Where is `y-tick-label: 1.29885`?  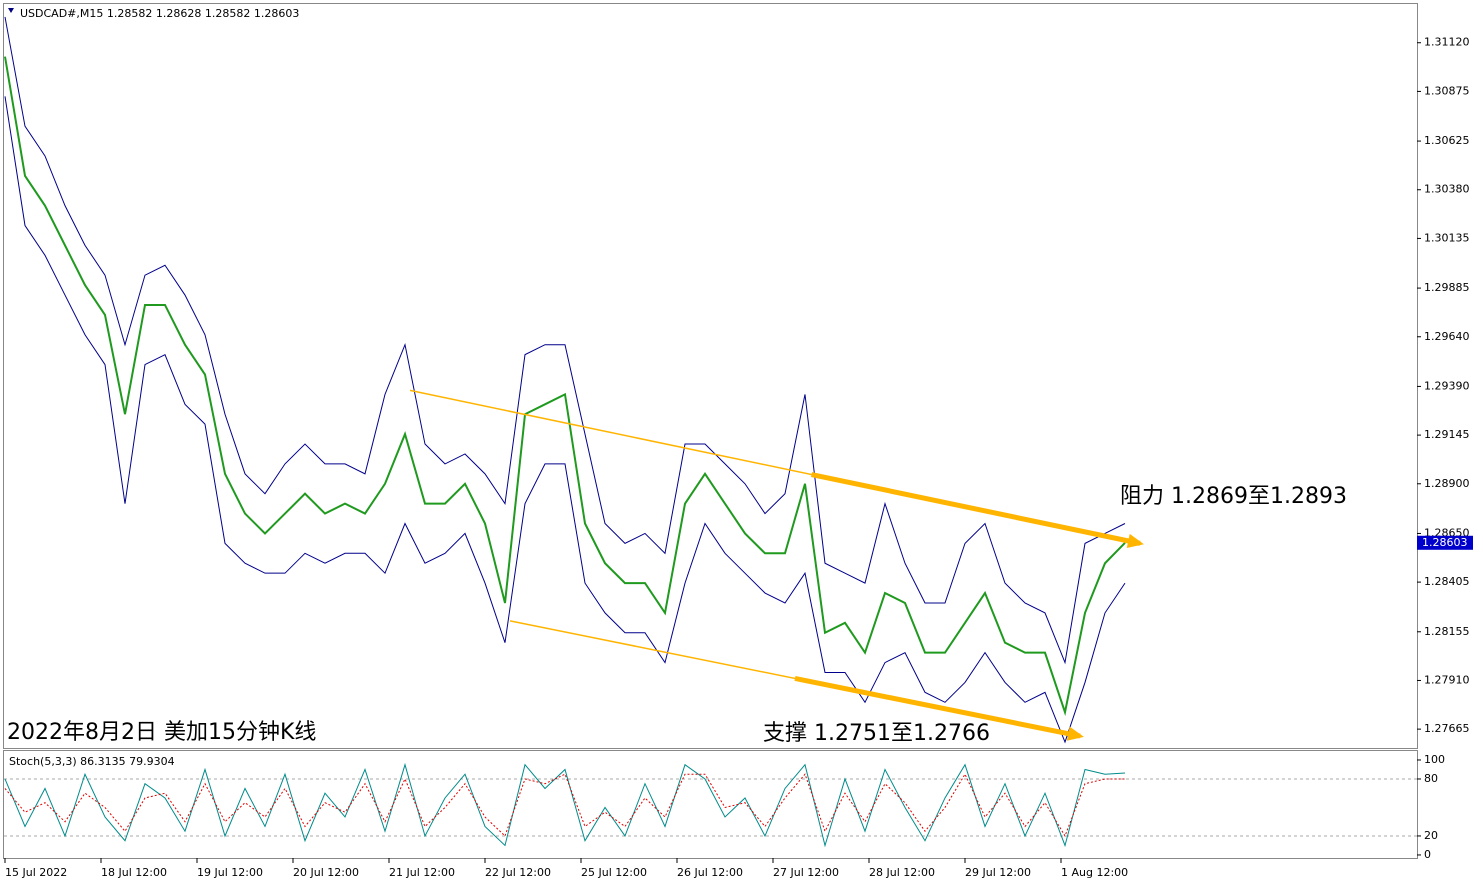 y-tick-label: 1.29885 is located at coordinates (1447, 287).